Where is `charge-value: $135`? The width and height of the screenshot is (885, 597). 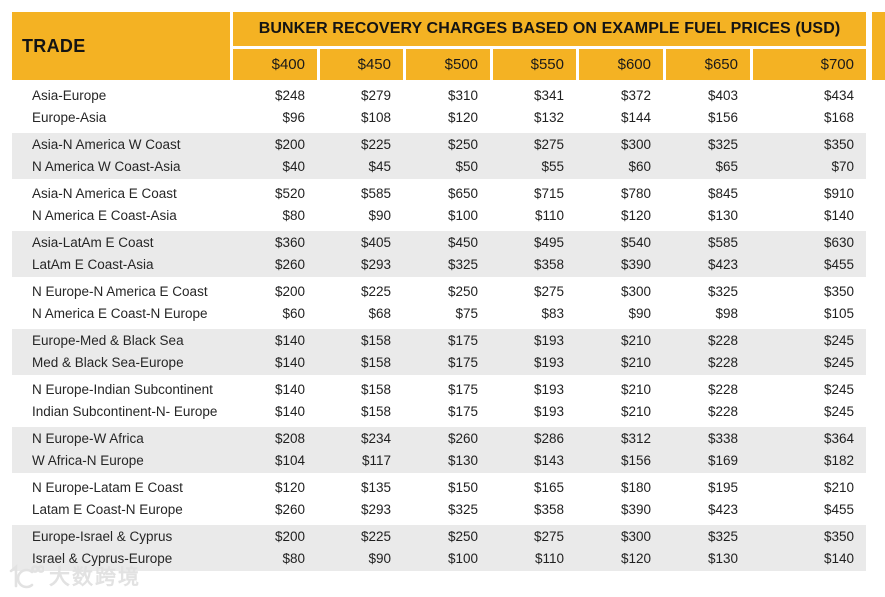 charge-value: $135 is located at coordinates (375, 487).